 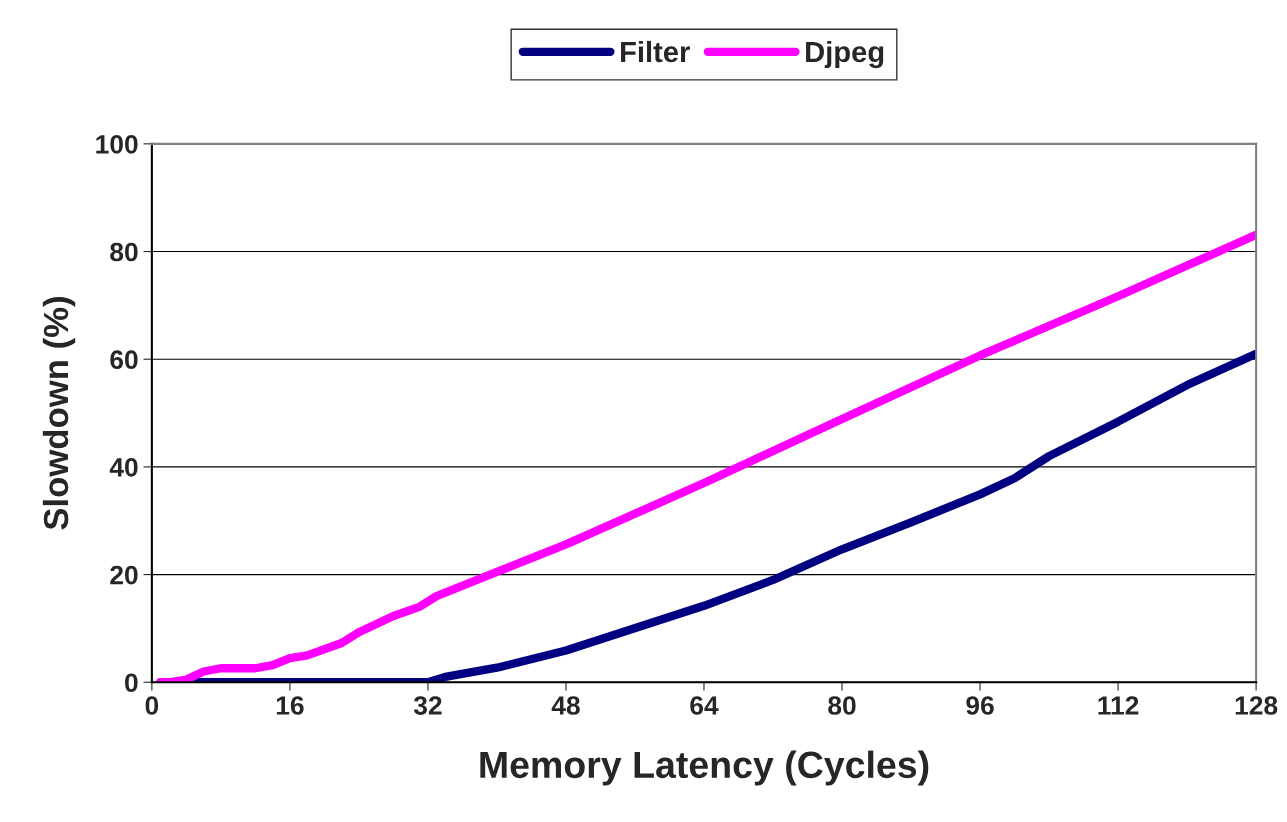 What do you see at coordinates (1256, 705) in the screenshot?
I see `x-tick-label: 128` at bounding box center [1256, 705].